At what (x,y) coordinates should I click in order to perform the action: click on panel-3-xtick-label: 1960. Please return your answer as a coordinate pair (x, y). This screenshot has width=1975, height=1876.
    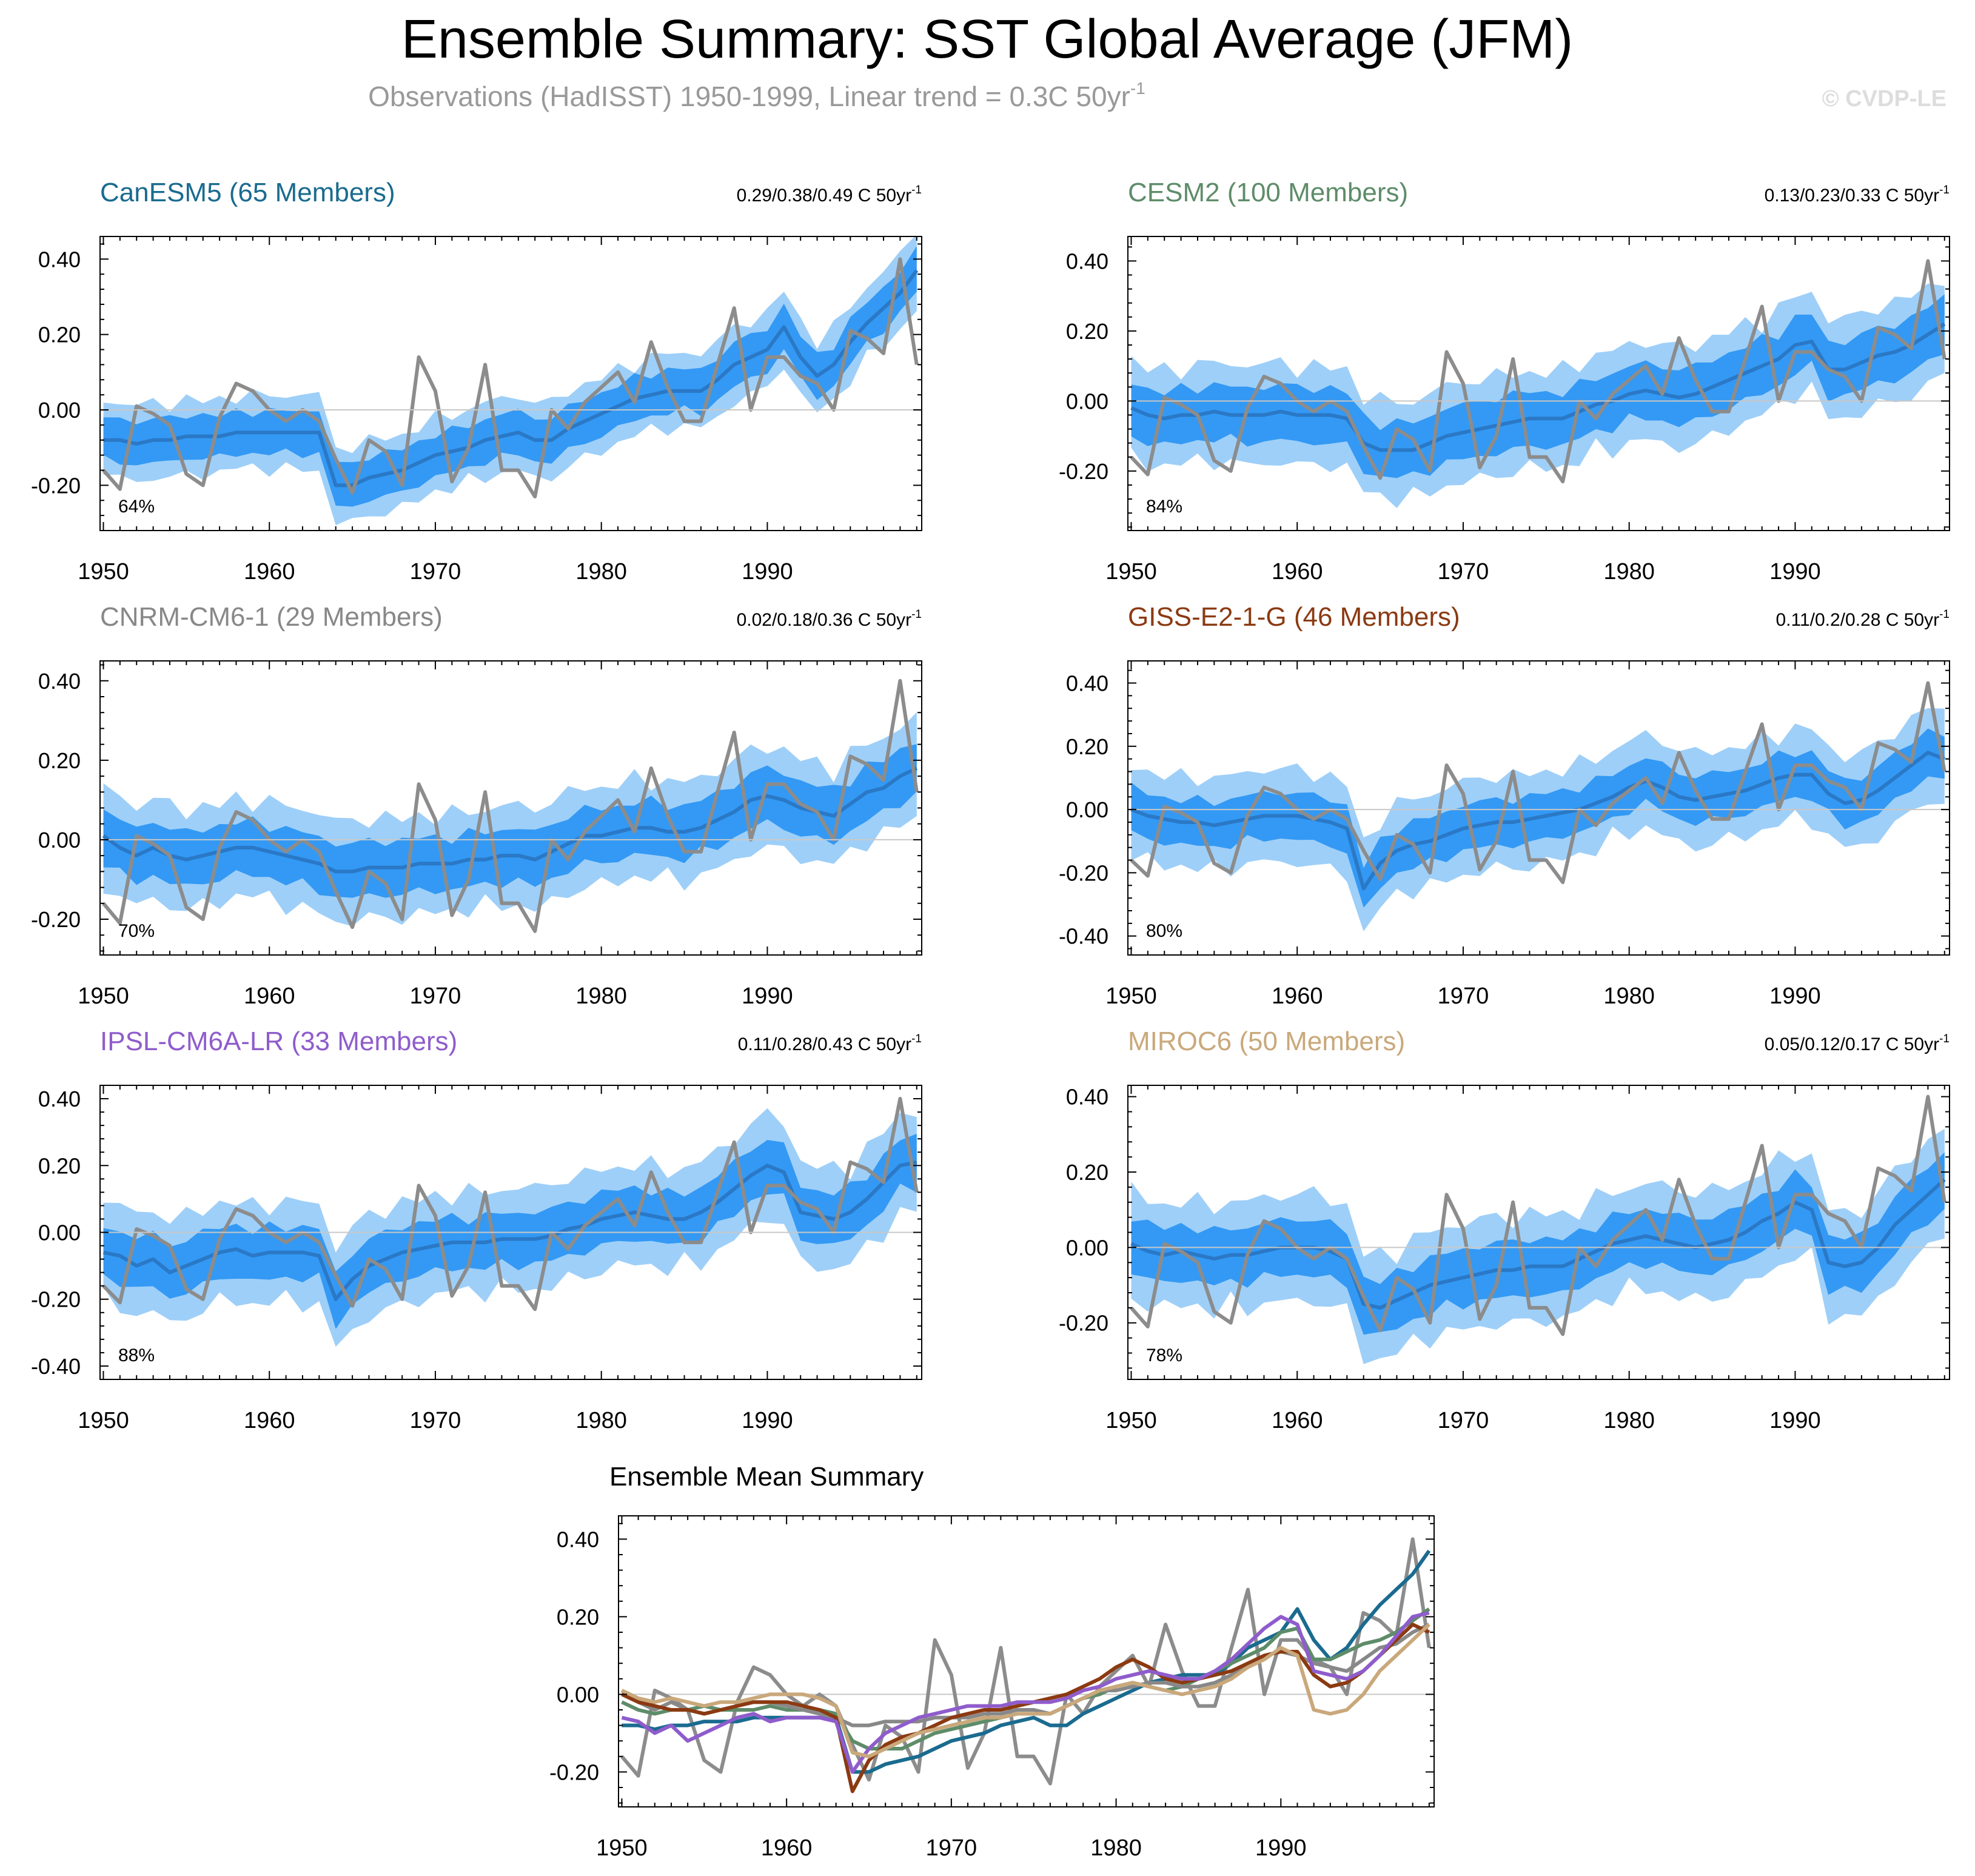
    Looking at the image, I should click on (269, 996).